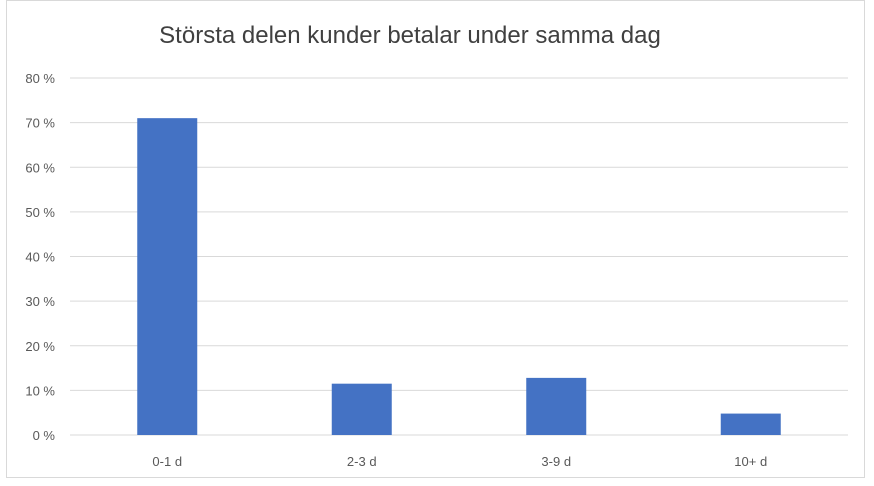 This screenshot has width=874, height=486. I want to click on x-tick-label: 3-9 d, so click(556, 461).